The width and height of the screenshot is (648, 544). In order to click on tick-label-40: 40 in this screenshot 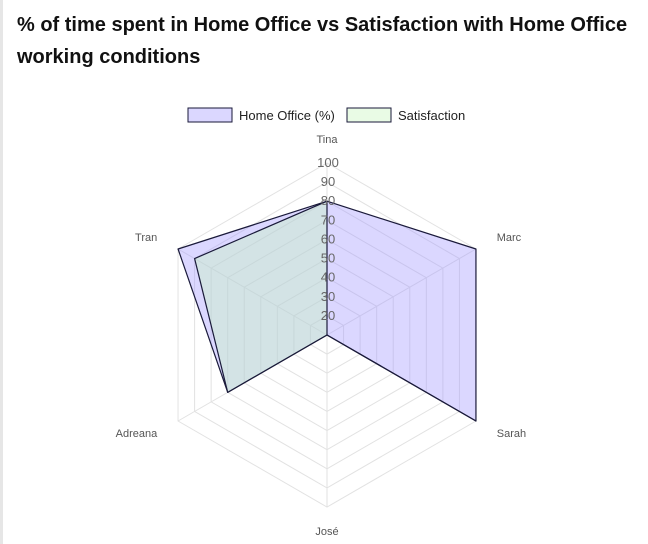, I will do `click(328, 277)`.